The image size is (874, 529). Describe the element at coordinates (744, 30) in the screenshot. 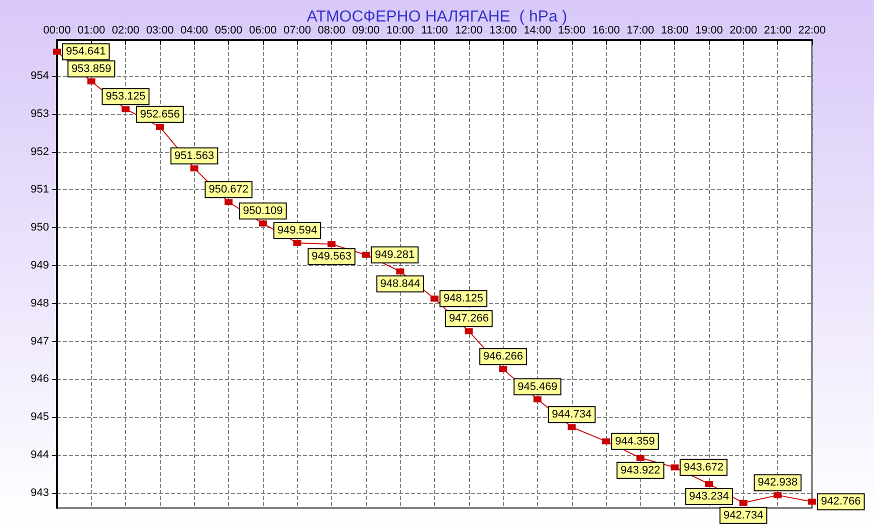

I see `x-tick-label: 20:00` at that location.